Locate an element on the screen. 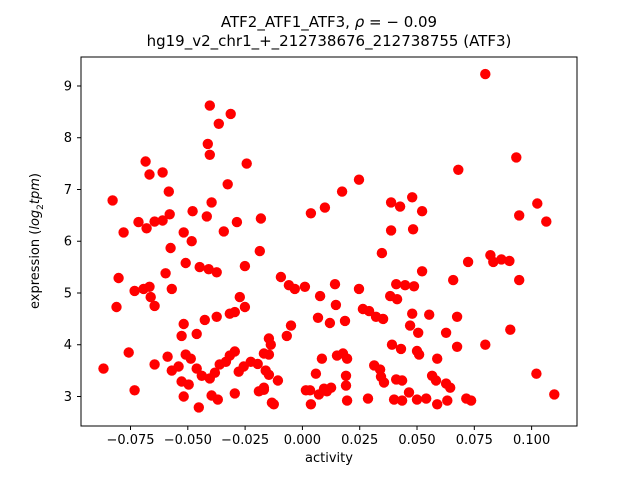  title-gene-names: ATF2_ATF1_ATF3, is located at coordinates (287, 22).